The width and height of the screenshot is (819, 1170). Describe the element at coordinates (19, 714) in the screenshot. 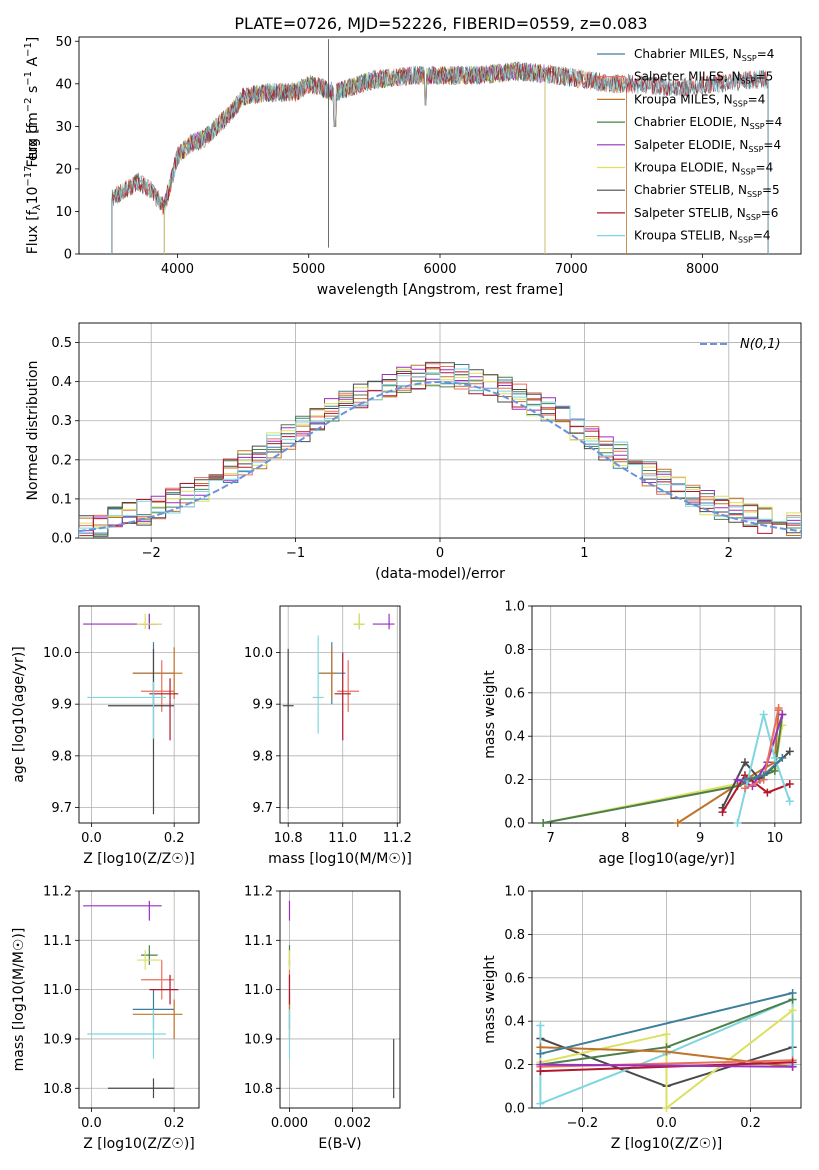

I see `y-axis-label: age [log10(age/yr)]` at that location.